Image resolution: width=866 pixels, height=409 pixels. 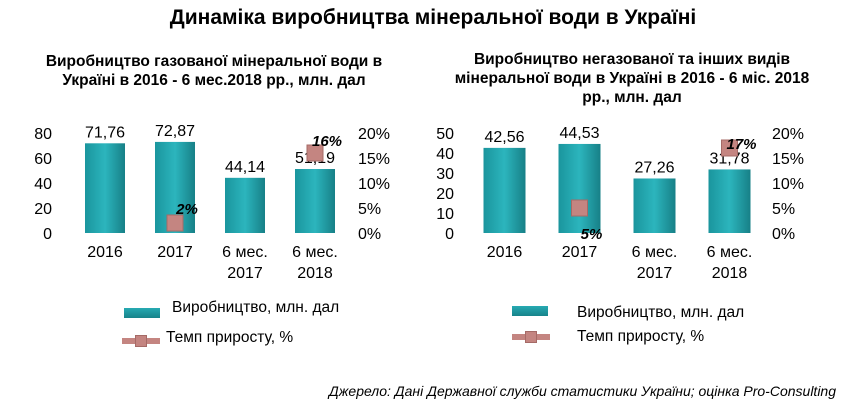 What do you see at coordinates (579, 133) in the screenshot?
I see `bar-value-label: 44,53` at bounding box center [579, 133].